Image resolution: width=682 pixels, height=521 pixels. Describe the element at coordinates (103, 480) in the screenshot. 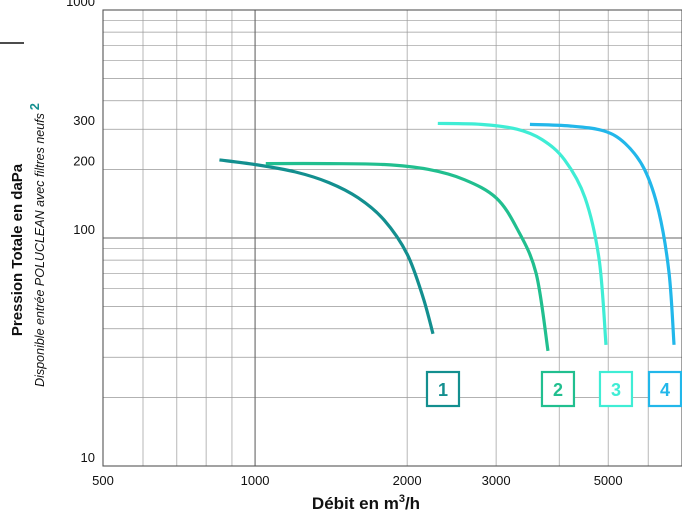

I see `x-tick-label: 500` at that location.